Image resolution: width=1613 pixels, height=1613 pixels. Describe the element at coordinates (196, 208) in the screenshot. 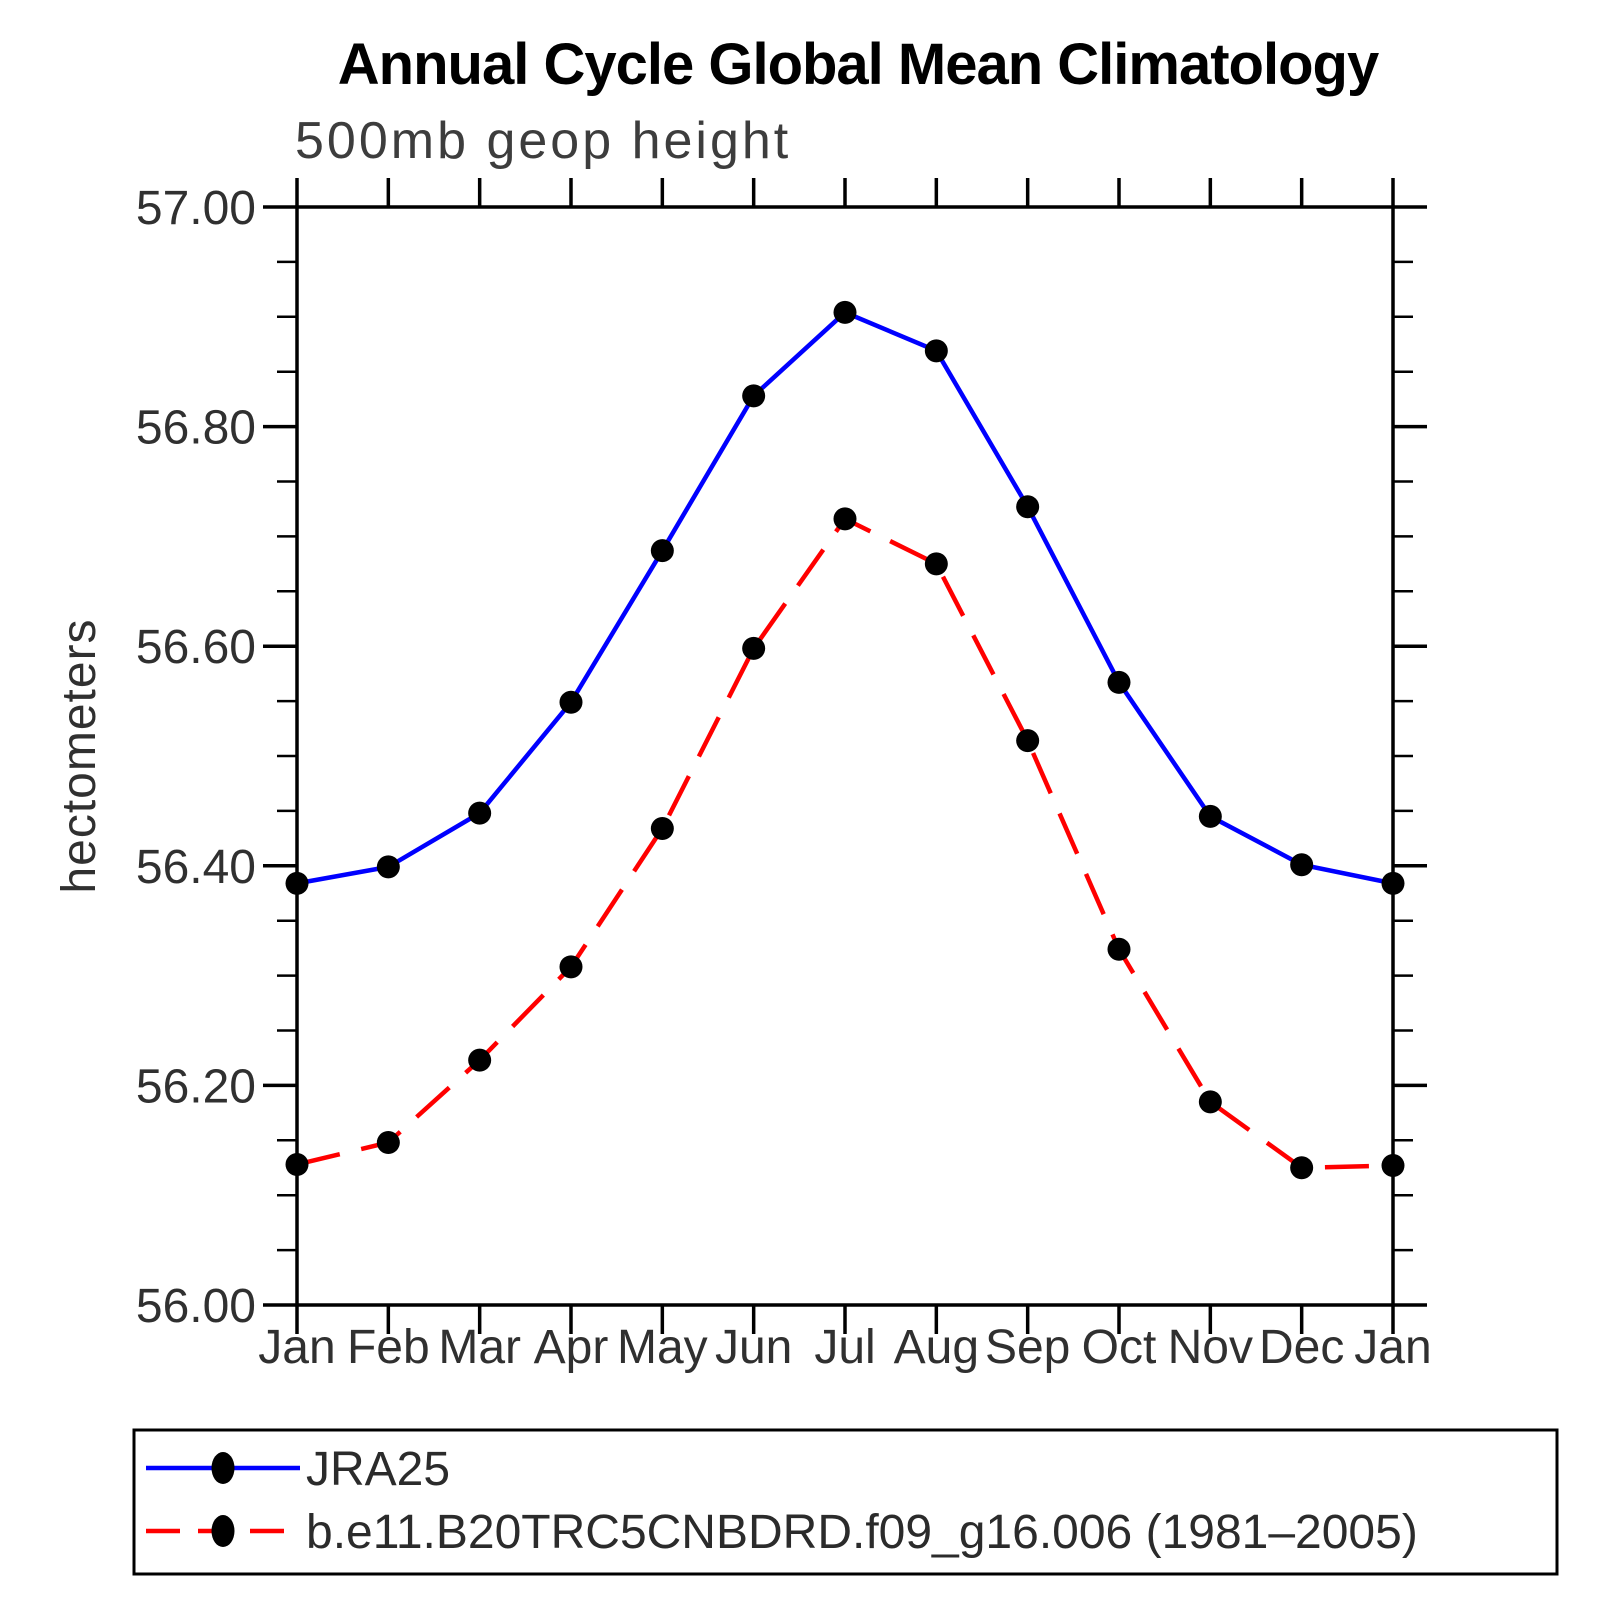

I see `y-tick-label: 57.00` at that location.